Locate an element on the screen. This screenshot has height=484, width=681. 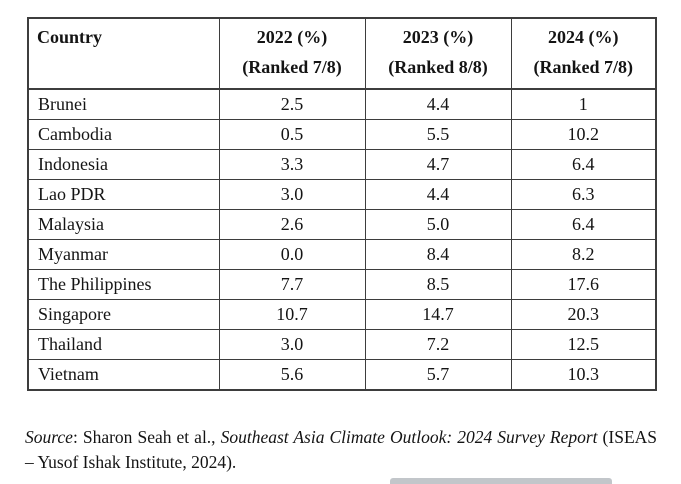
cell-2023: 5.0 is located at coordinates (438, 224).